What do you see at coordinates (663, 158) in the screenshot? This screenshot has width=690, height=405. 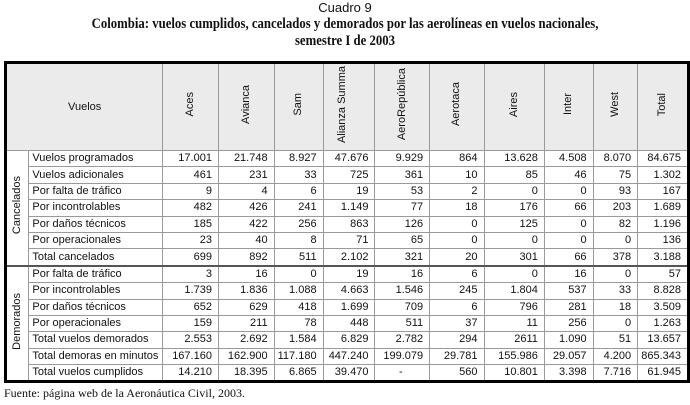 I see `cell-value: 84.675` at bounding box center [663, 158].